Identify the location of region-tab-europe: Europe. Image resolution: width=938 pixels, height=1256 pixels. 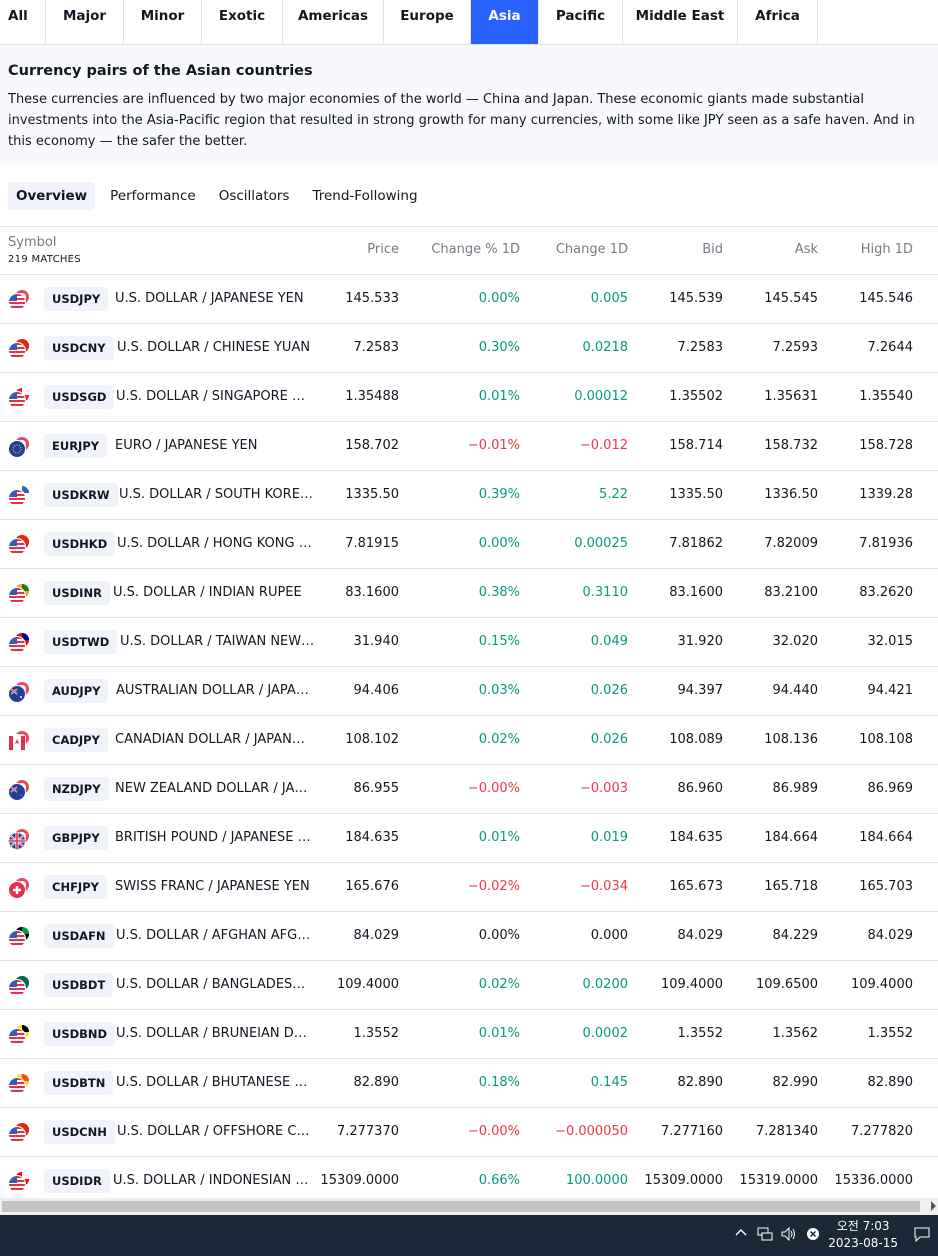
(427, 22).